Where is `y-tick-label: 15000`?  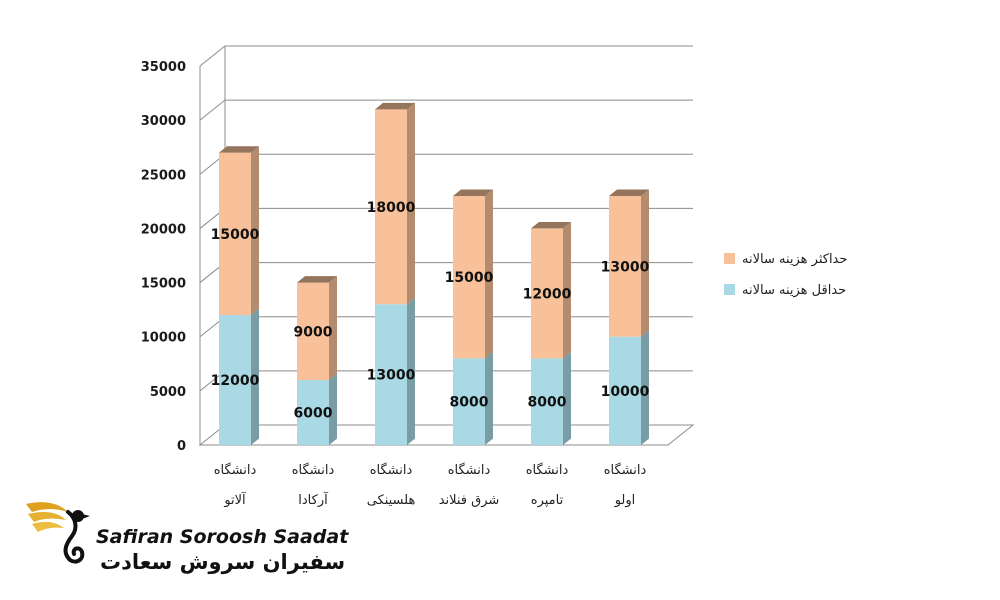
y-tick-label: 15000 is located at coordinates (163, 284).